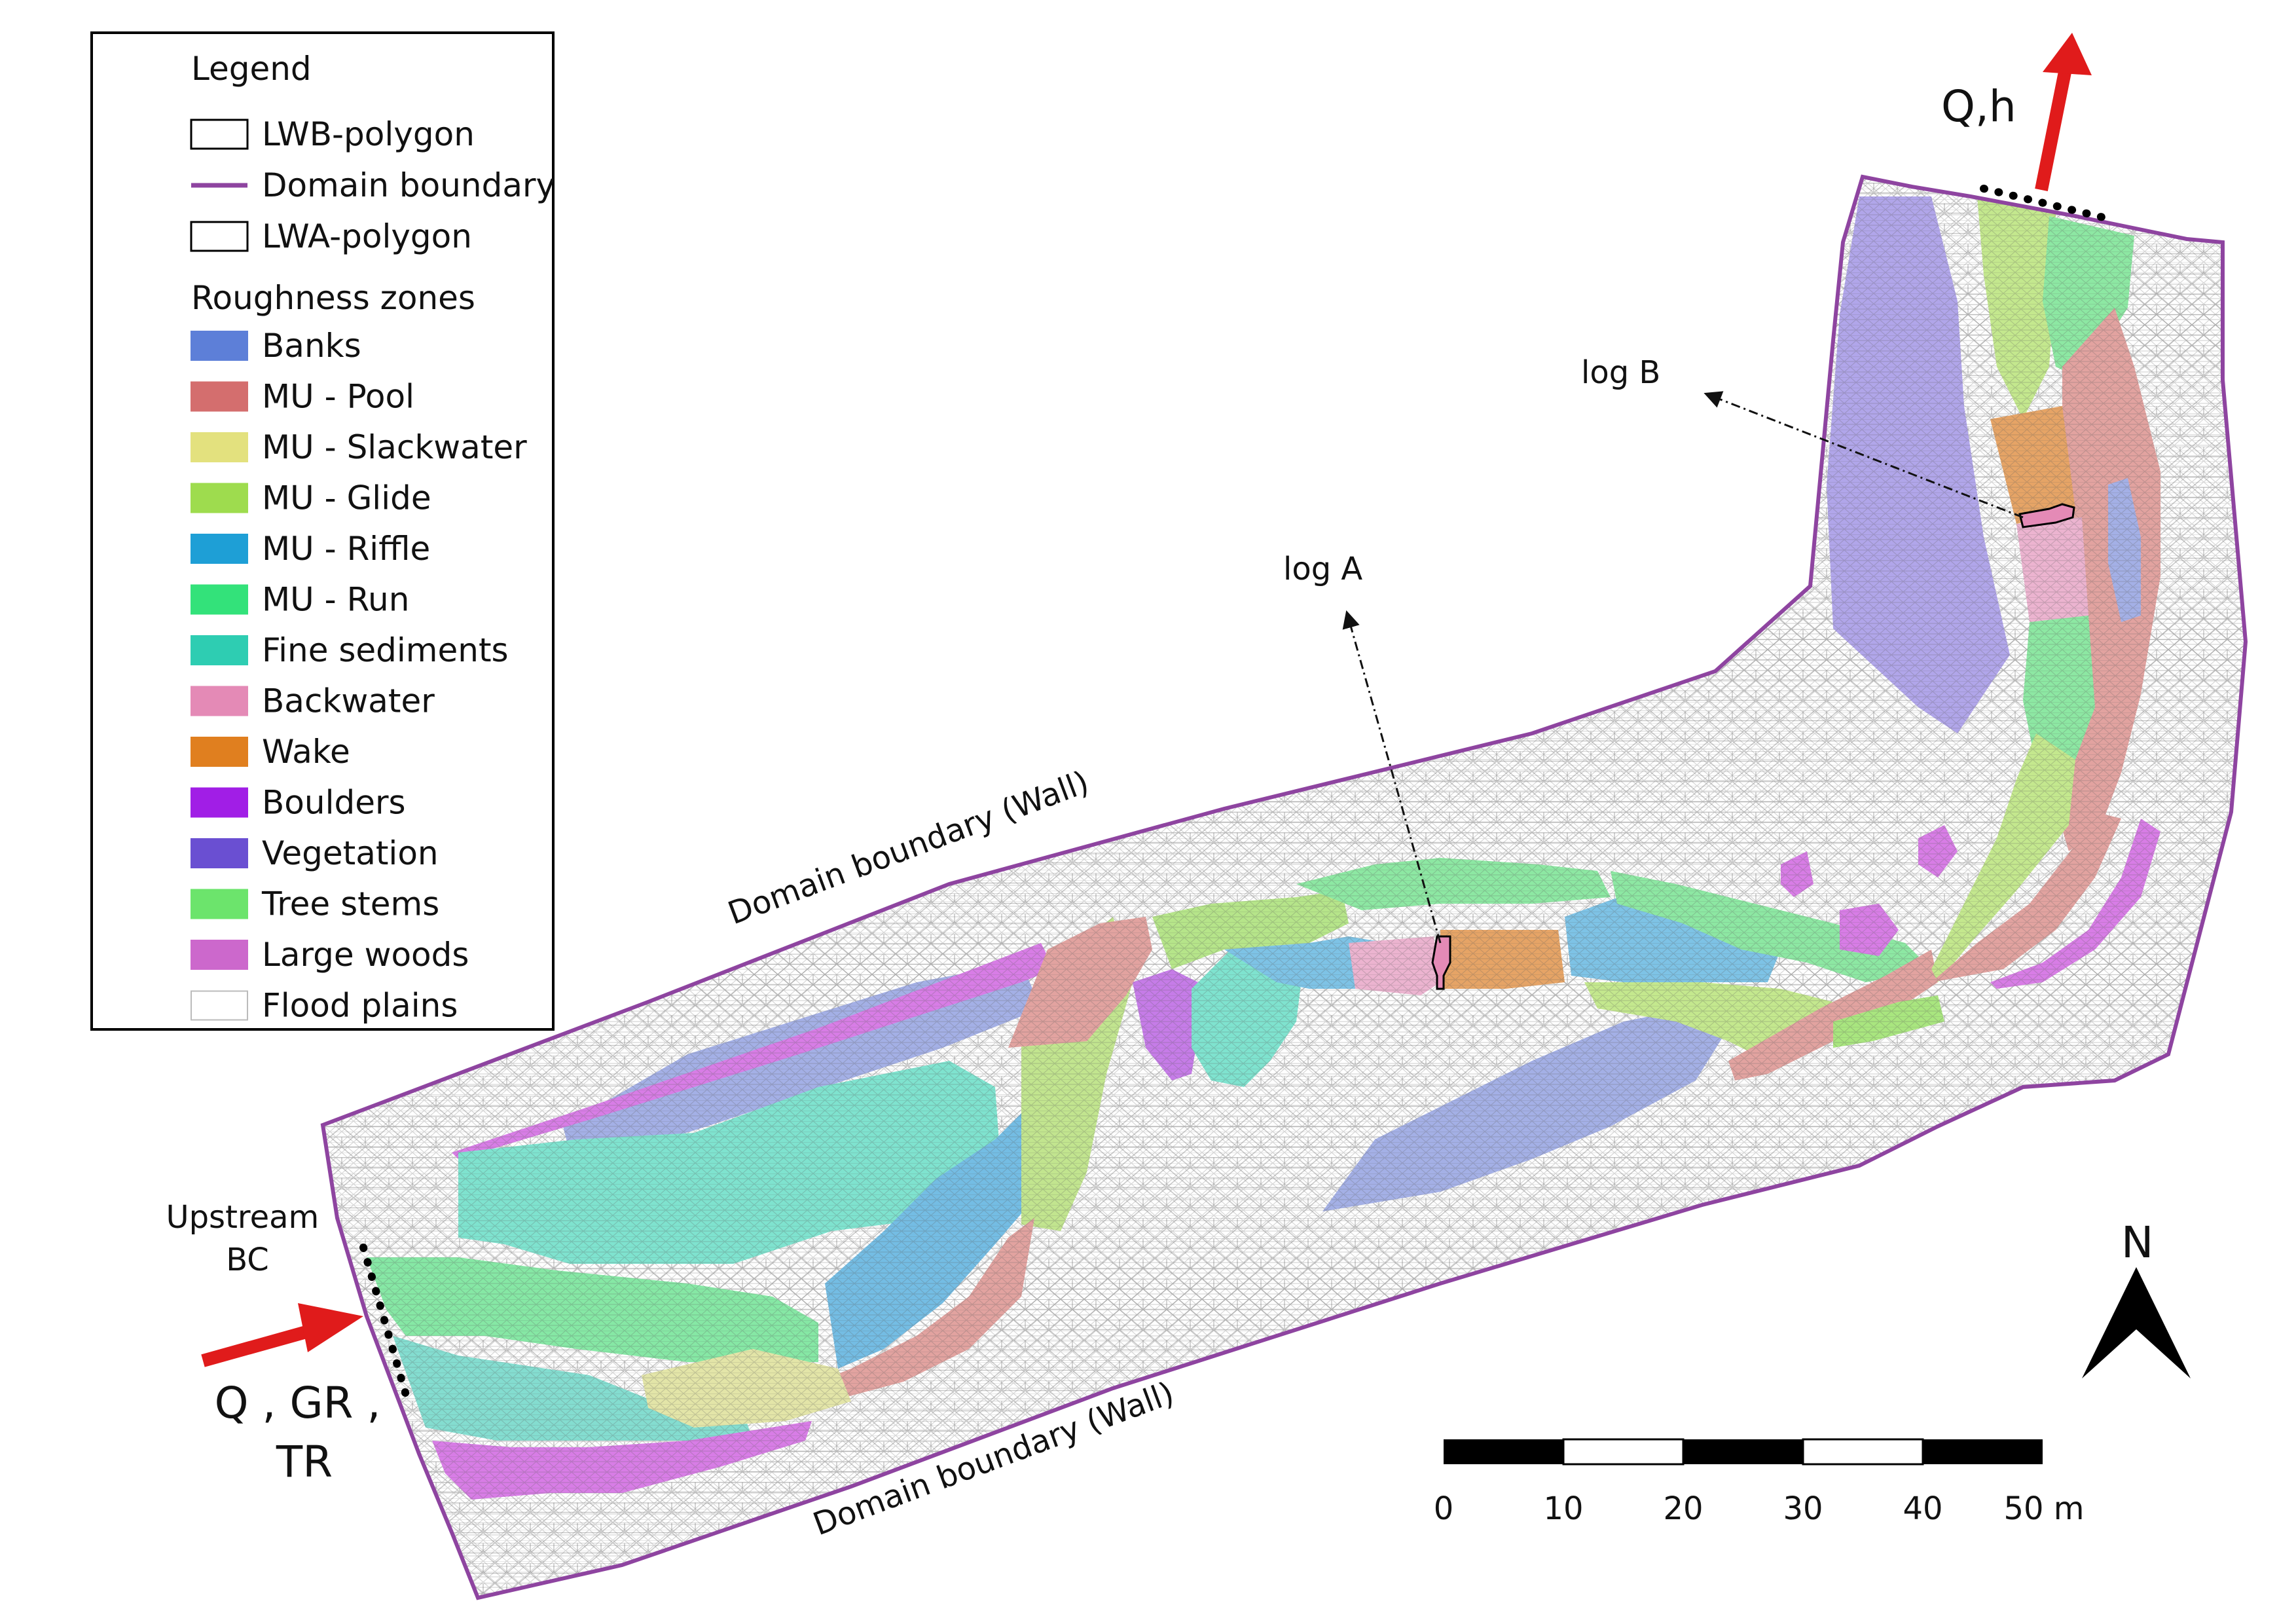  I want to click on outflow-arrow, so click(2063, 112).